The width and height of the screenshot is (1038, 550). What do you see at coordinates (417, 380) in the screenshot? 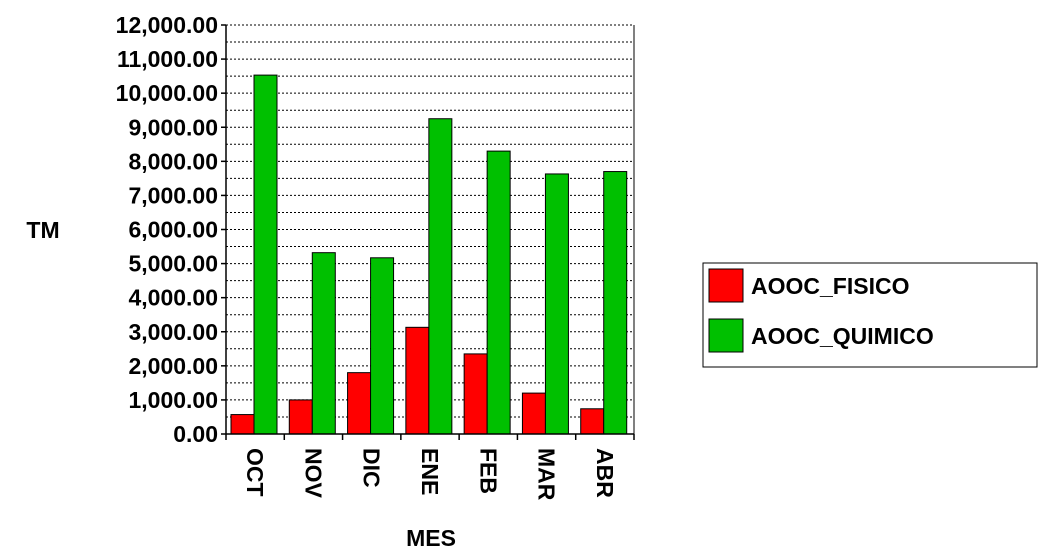
I see `bar-aooc-fisico-ene` at bounding box center [417, 380].